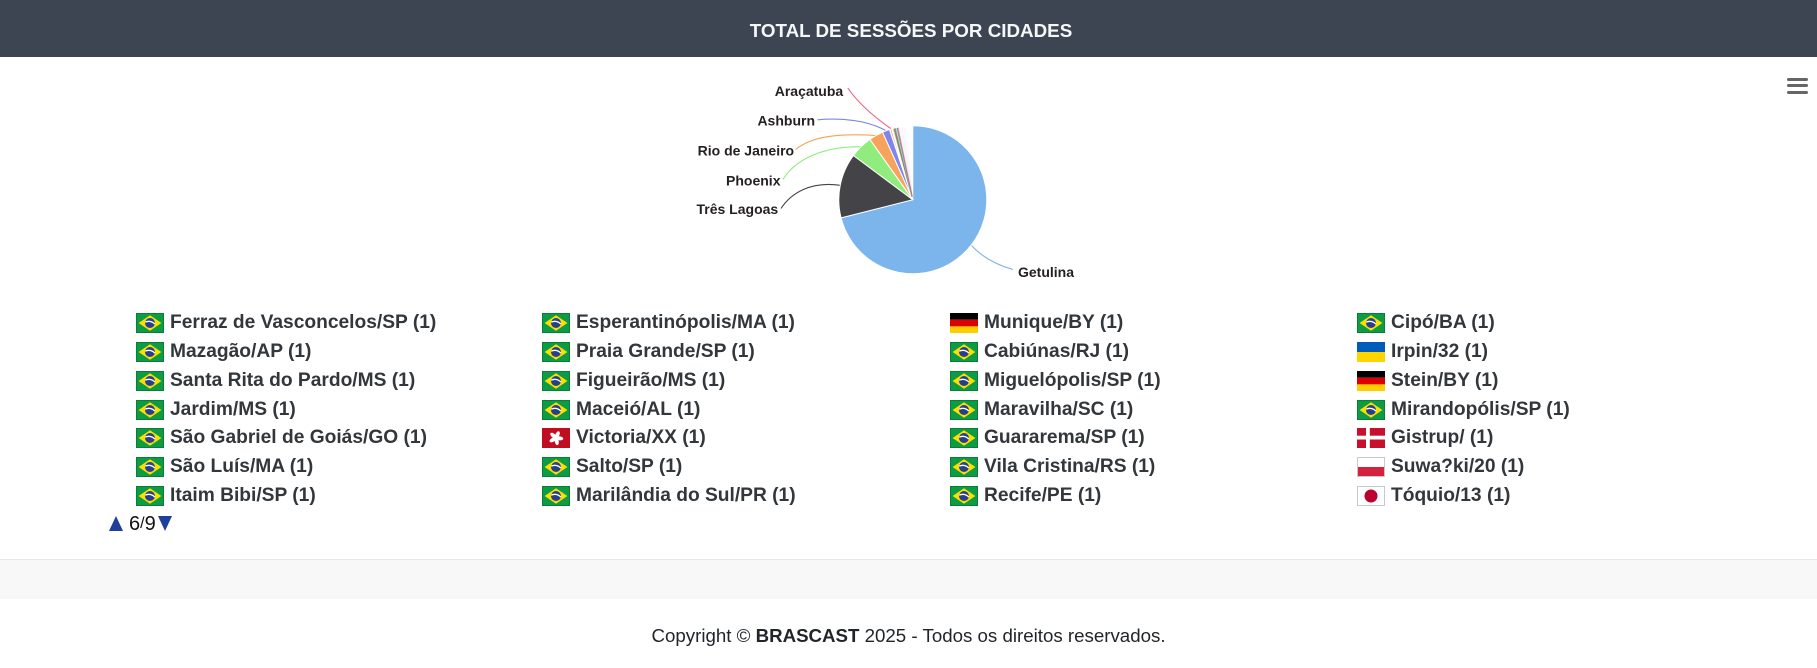 The width and height of the screenshot is (1817, 668). What do you see at coordinates (809, 91) in the screenshot?
I see `svg-text: Araçatuba` at bounding box center [809, 91].